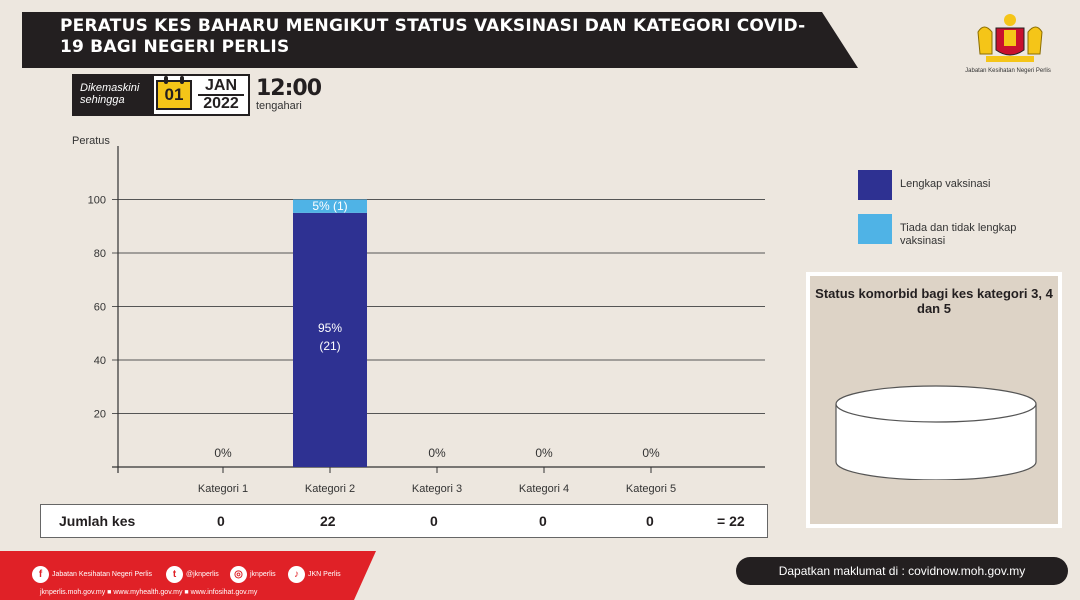 The height and width of the screenshot is (600, 1080). What do you see at coordinates (263, 574) in the screenshot?
I see `instagram-handle: jknperlis` at bounding box center [263, 574].